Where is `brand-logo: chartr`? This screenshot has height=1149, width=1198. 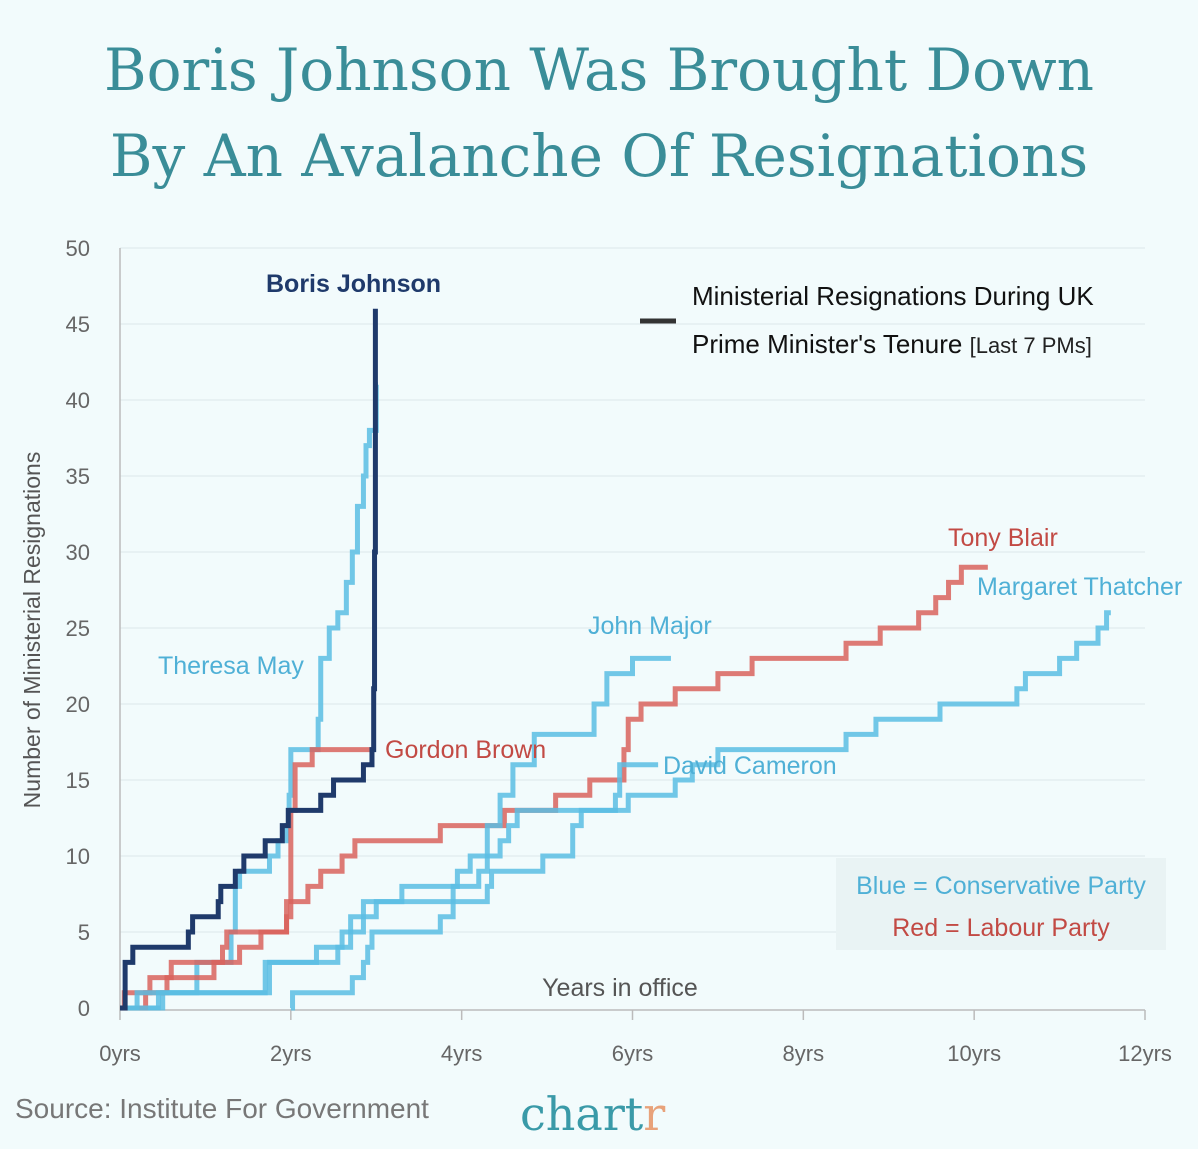
brand-logo: chartr is located at coordinates (592, 1114).